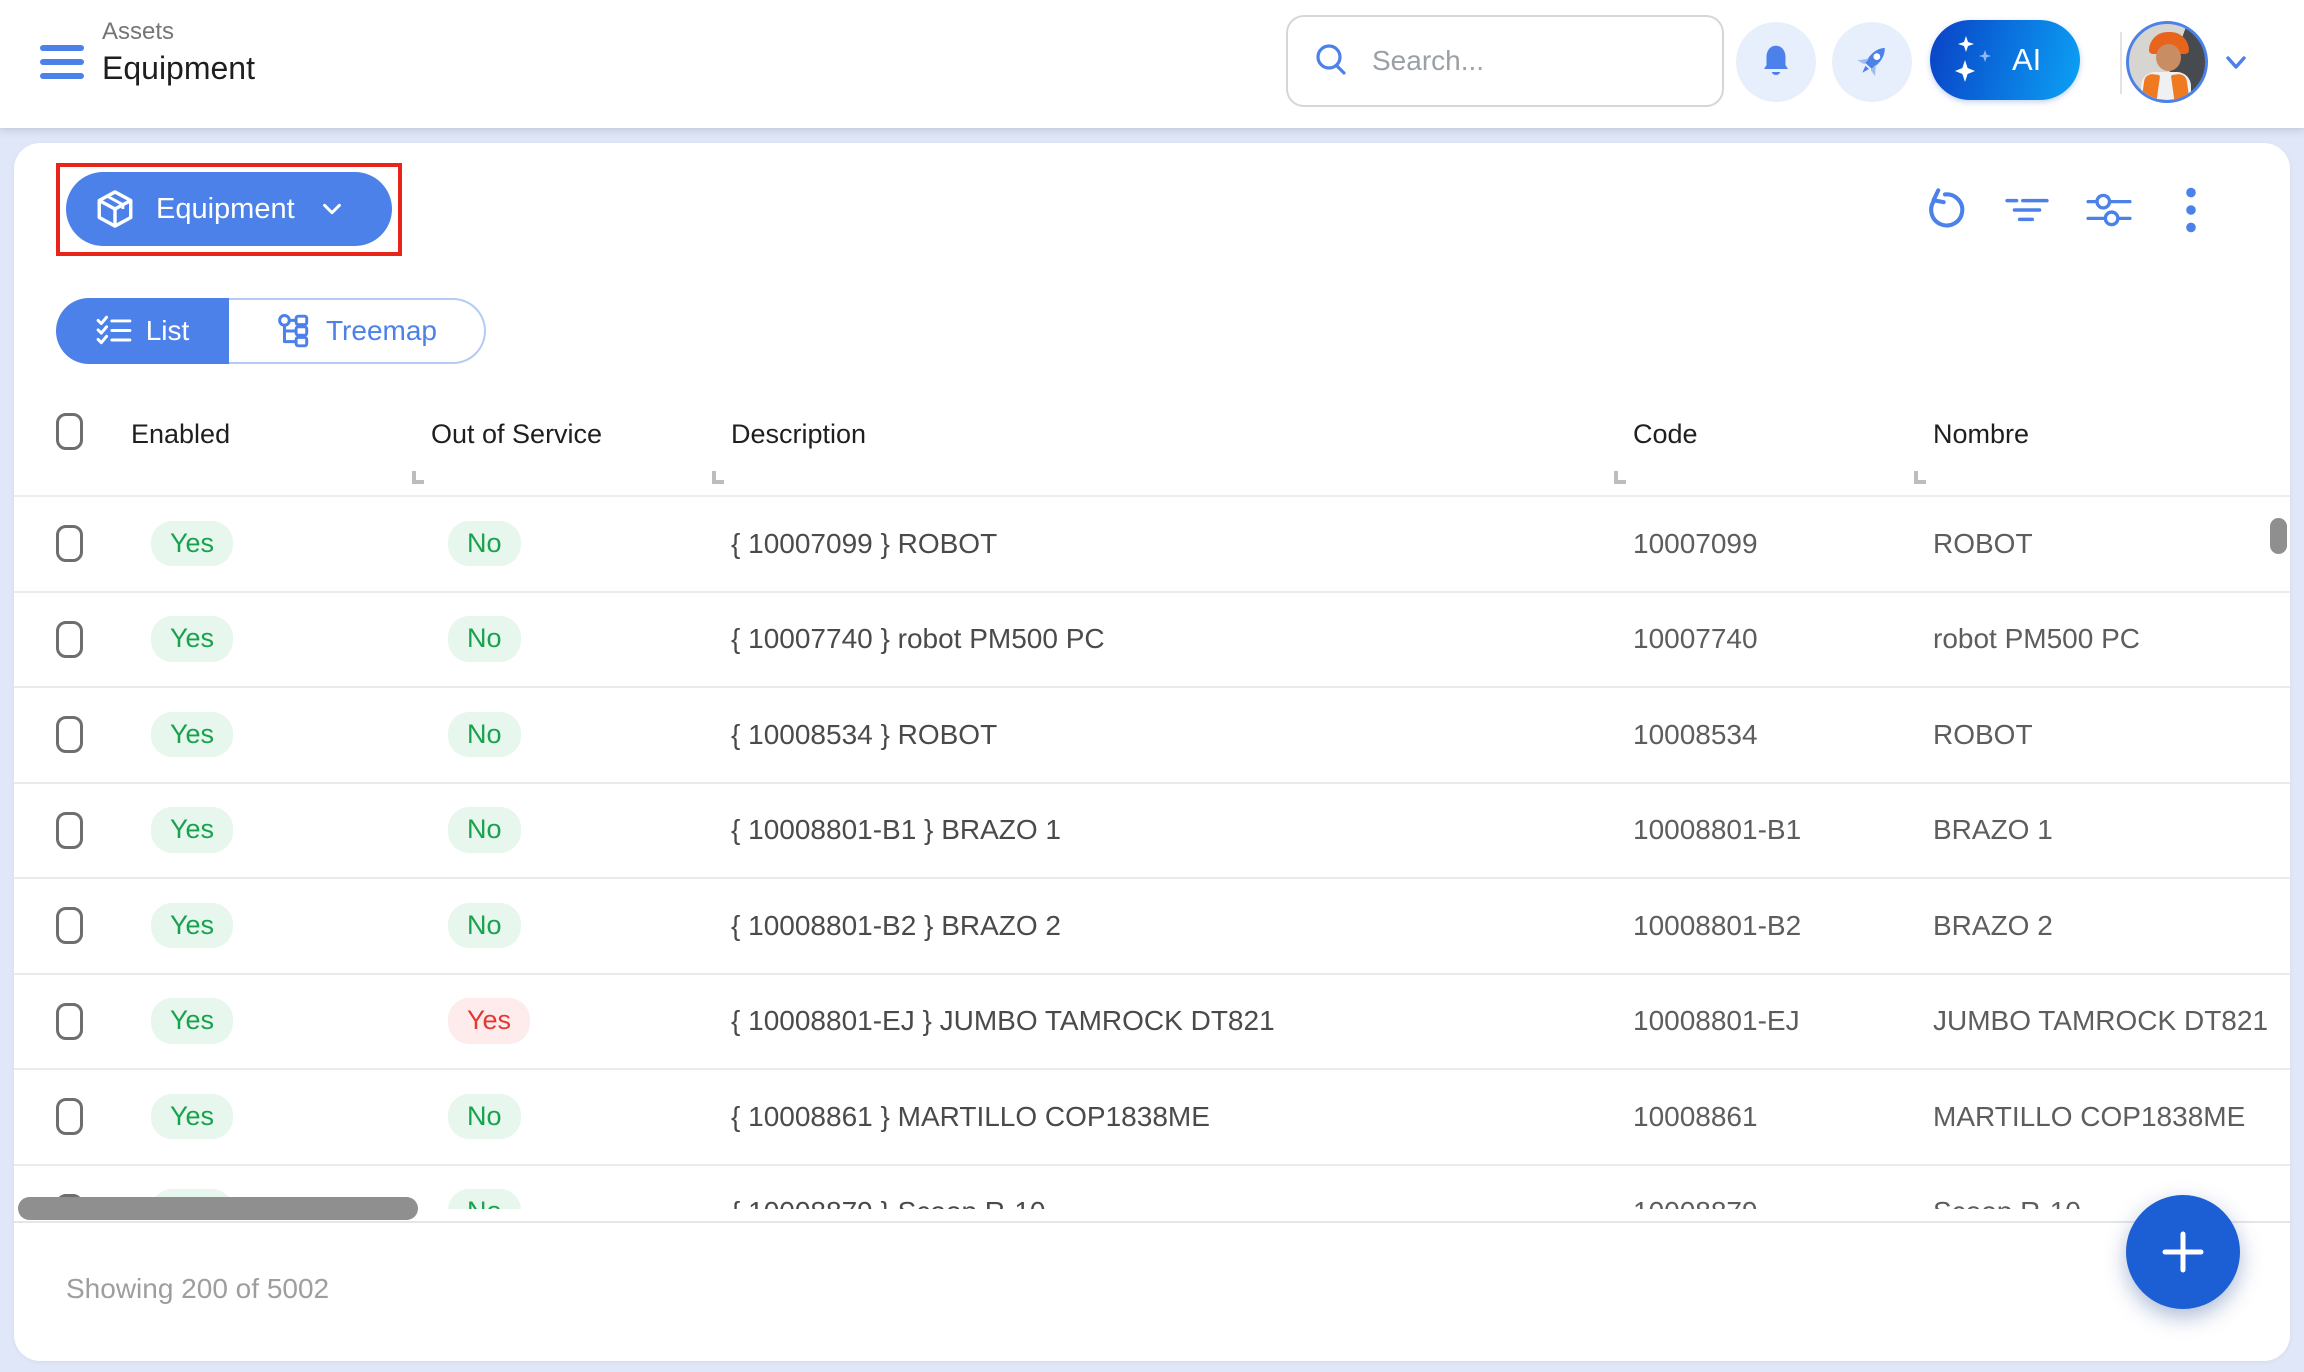 The image size is (2304, 1372). What do you see at coordinates (181, 434) in the screenshot?
I see `column-header-enabled: Enabled` at bounding box center [181, 434].